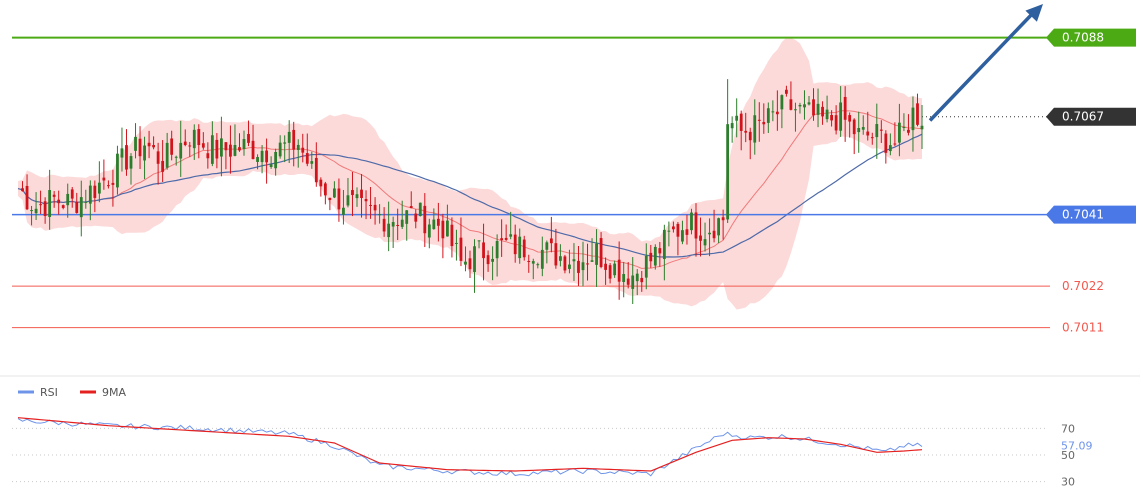 The width and height of the screenshot is (1140, 500). Describe the element at coordinates (1091, 181) in the screenshot. I see `price-tags-layer: 0.7088 0.7067 0.7041 0.7022 0.7011` at that location.